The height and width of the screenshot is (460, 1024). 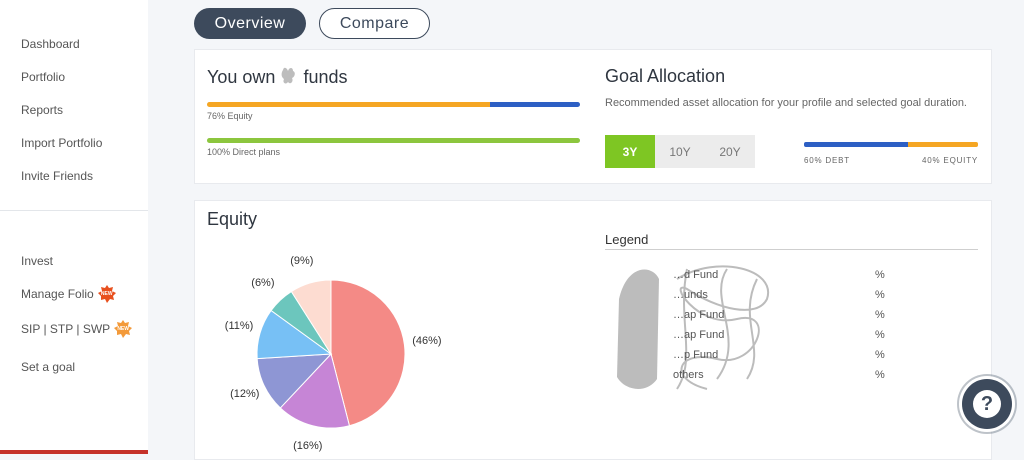 What do you see at coordinates (250, 23) in the screenshot?
I see `tab-overview: Overview` at bounding box center [250, 23].